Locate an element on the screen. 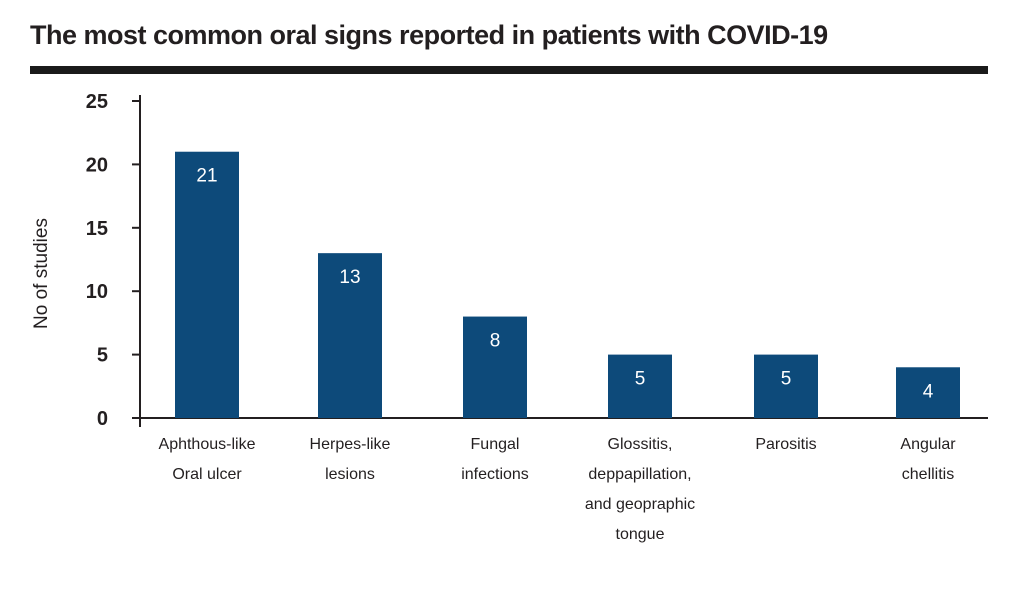 The height and width of the screenshot is (596, 1024). y-tick-label: 20 is located at coordinates (97, 165).